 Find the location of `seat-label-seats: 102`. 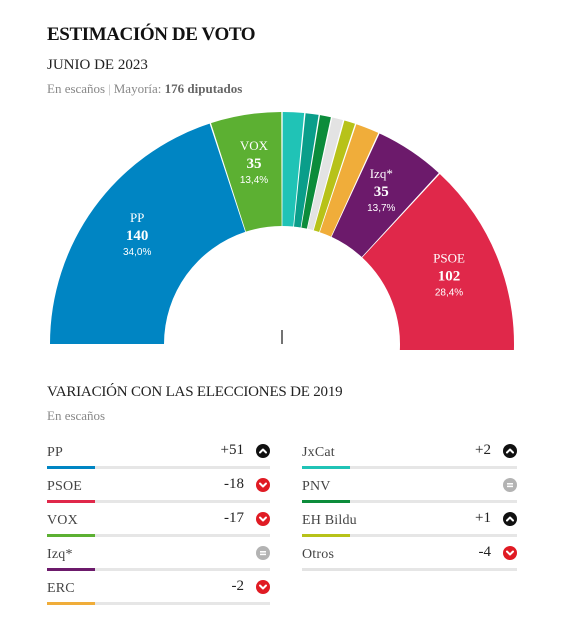

seat-label-seats: 102 is located at coordinates (449, 277).